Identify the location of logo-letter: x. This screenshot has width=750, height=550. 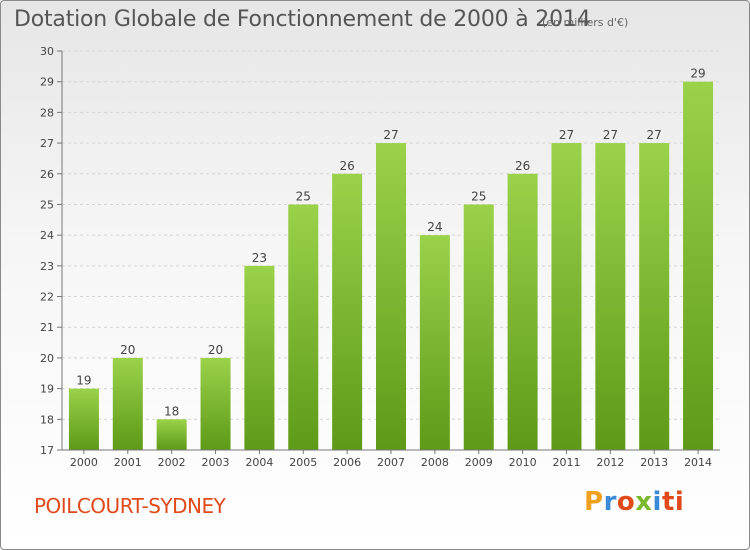
(644, 502).